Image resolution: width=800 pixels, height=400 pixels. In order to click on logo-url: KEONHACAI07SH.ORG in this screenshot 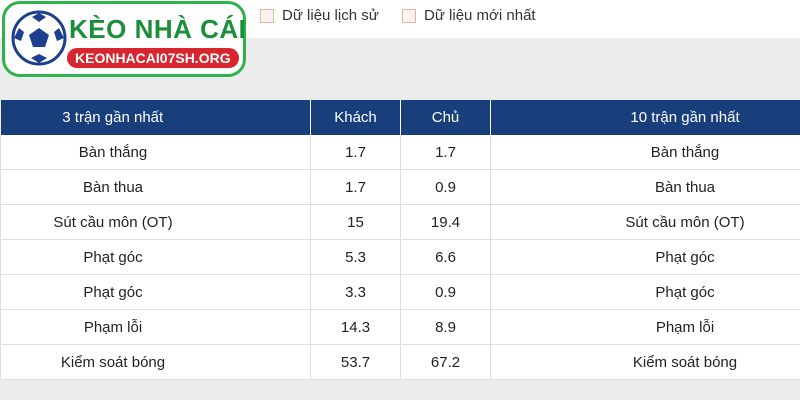, I will do `click(153, 58)`.